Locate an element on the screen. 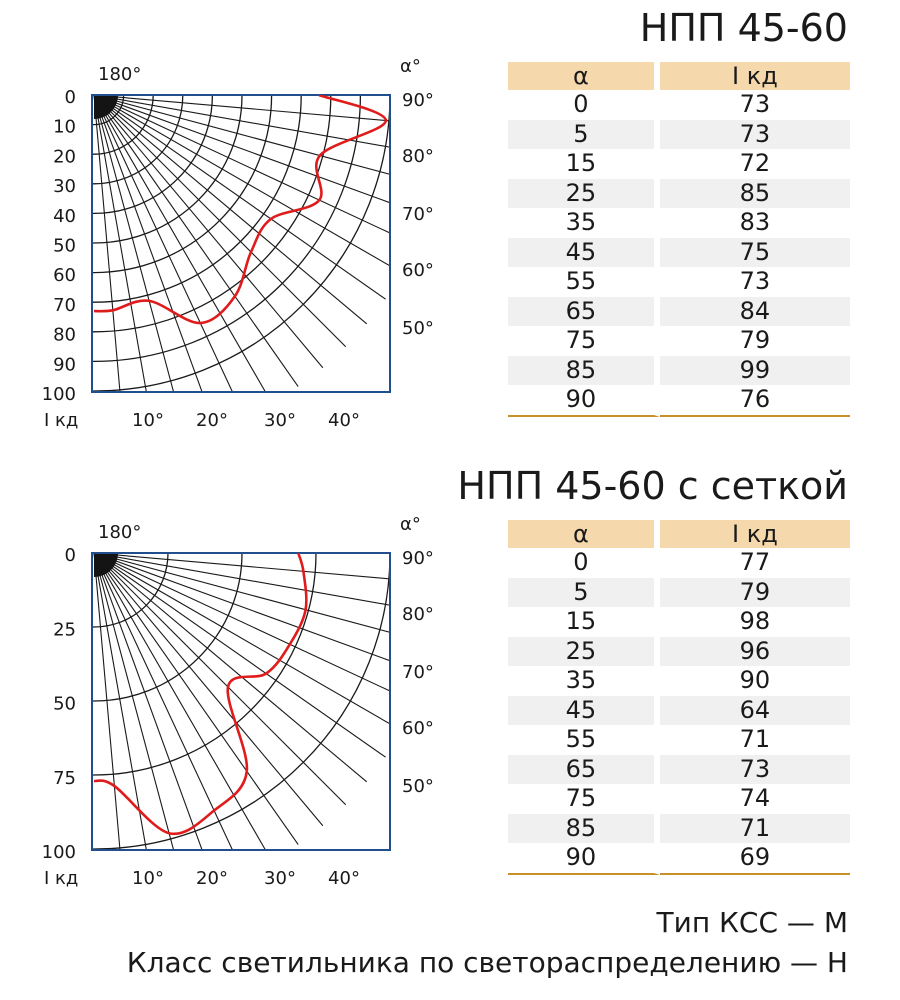  table-row: 5 79 is located at coordinates (679, 592).